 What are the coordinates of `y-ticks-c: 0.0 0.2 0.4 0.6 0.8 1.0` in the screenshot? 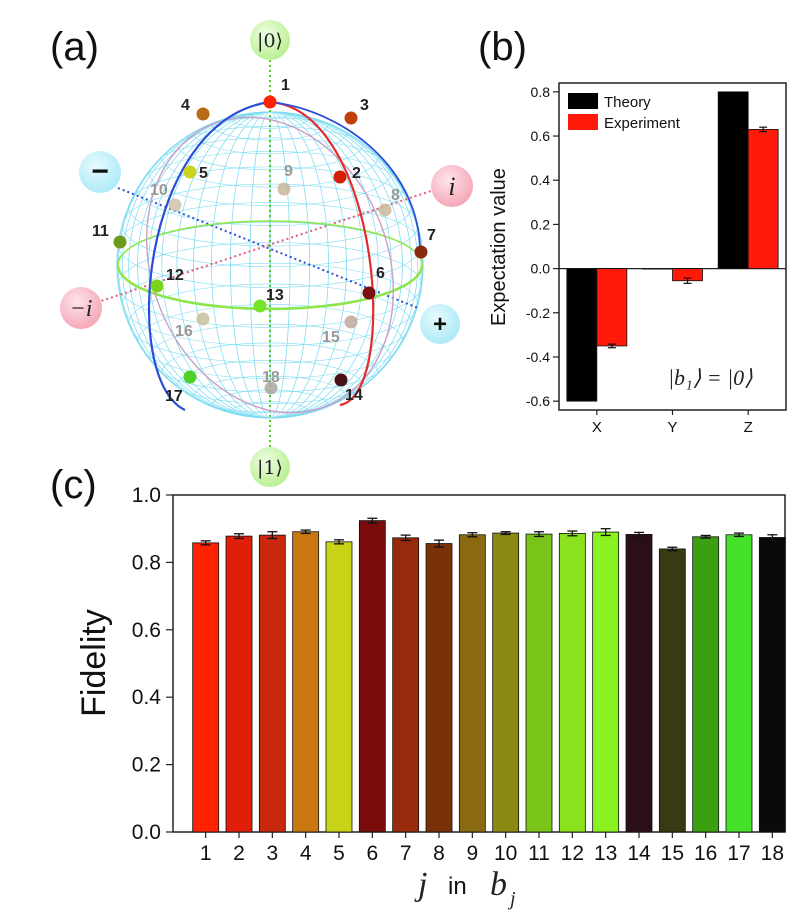 It's located at (152, 664).